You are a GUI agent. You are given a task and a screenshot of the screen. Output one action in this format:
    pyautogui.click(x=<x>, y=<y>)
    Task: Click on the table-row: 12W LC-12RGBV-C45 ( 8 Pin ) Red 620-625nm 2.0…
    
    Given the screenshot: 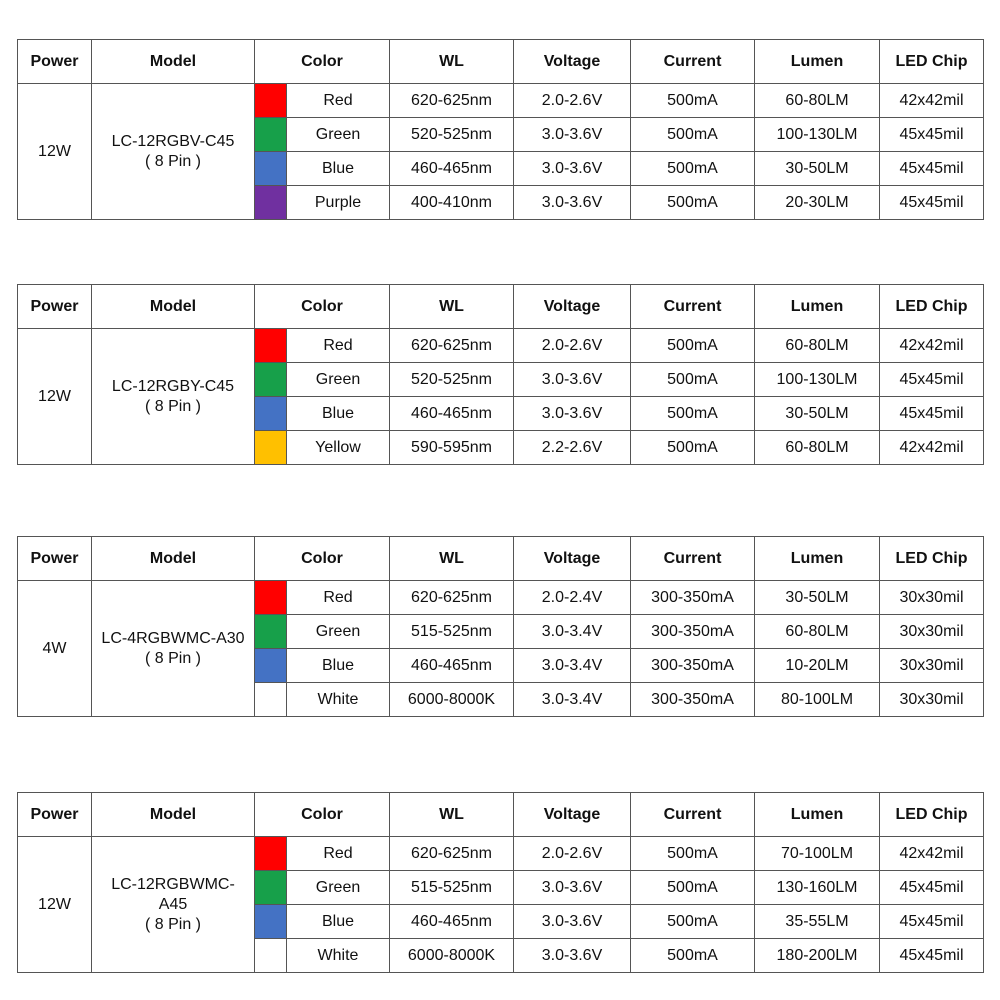 What is the action you would take?
    pyautogui.click(x=500, y=151)
    